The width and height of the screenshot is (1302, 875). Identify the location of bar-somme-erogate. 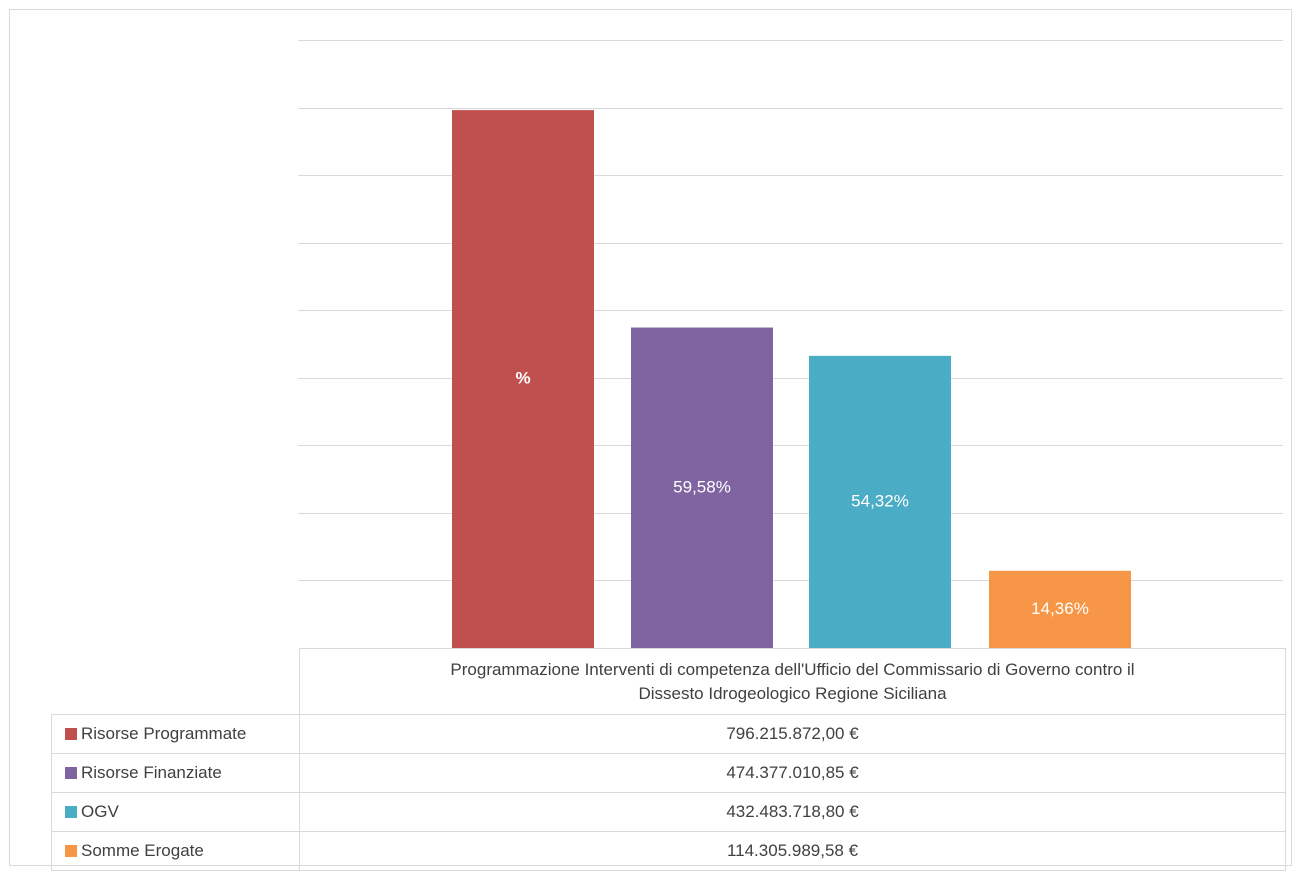
(1060, 609).